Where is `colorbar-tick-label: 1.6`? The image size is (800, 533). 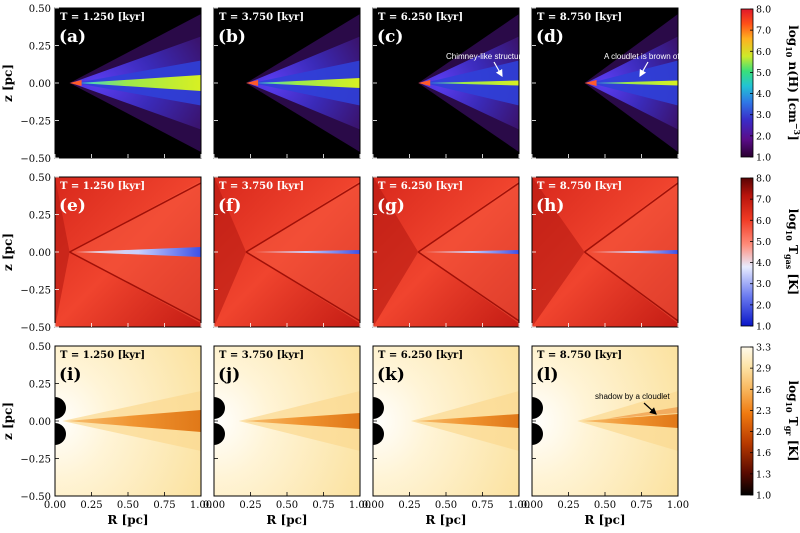 colorbar-tick-label: 1.6 is located at coordinates (763, 453).